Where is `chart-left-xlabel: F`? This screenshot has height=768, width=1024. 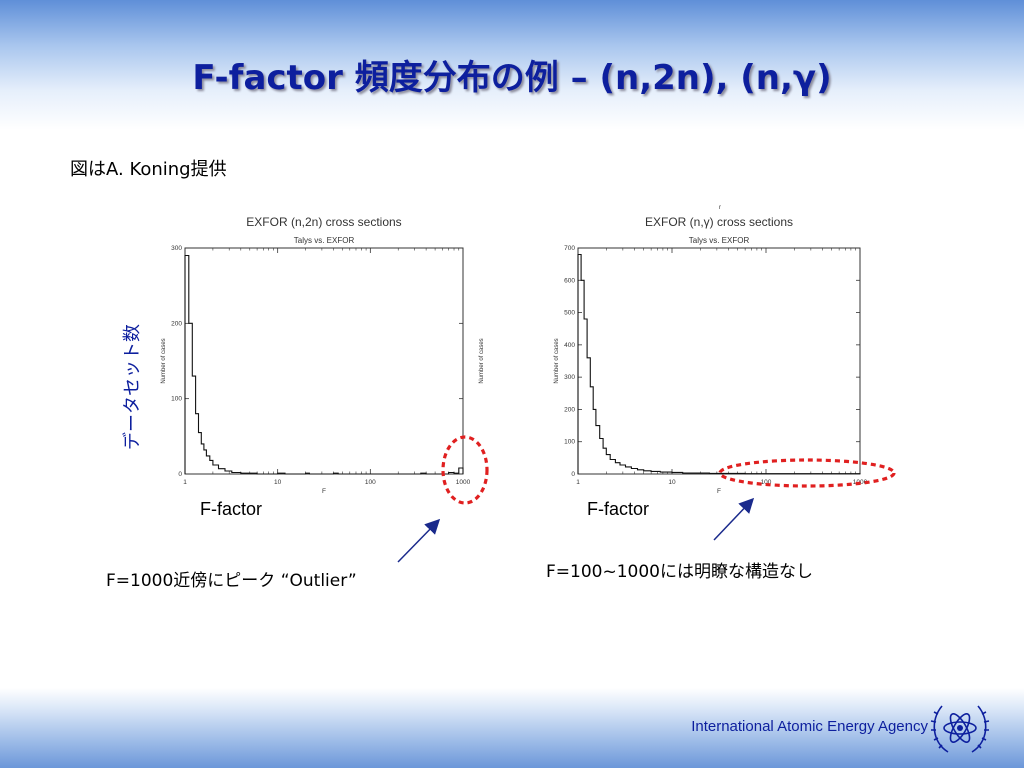 chart-left-xlabel: F is located at coordinates (324, 491).